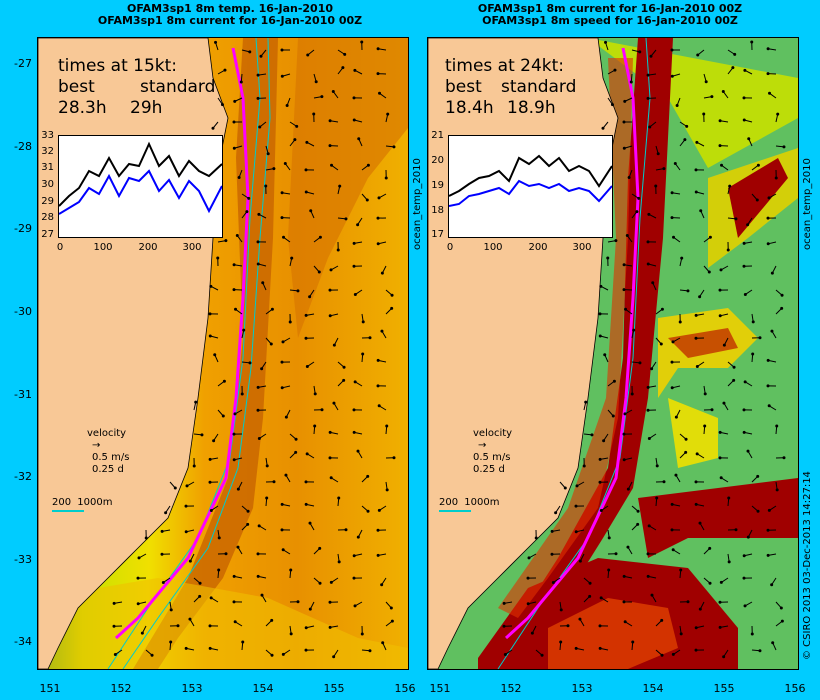  What do you see at coordinates (121, 688) in the screenshot?
I see `x-tick: 152` at bounding box center [121, 688].